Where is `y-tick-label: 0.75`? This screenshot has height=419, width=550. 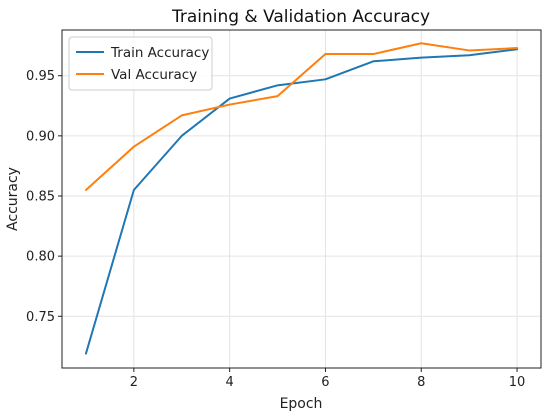 y-tick-label: 0.75 is located at coordinates (40, 317).